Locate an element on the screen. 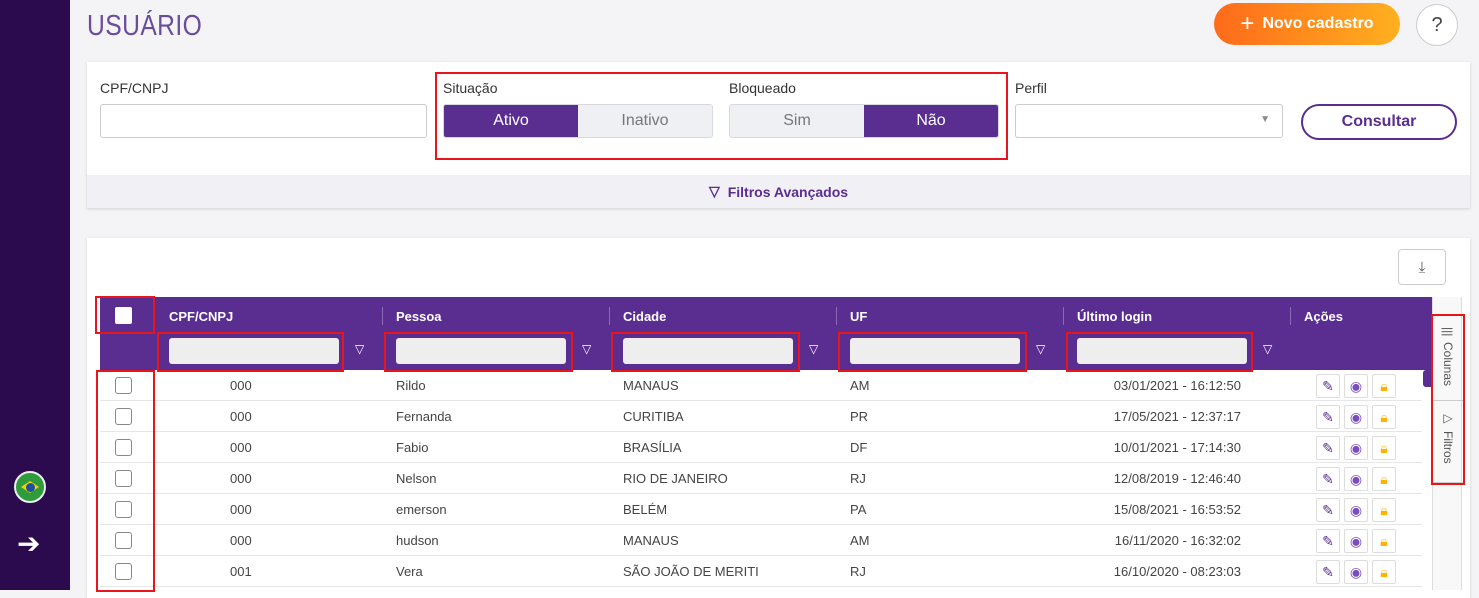  filters-tab: ▷ Filtros is located at coordinates (1448, 442).